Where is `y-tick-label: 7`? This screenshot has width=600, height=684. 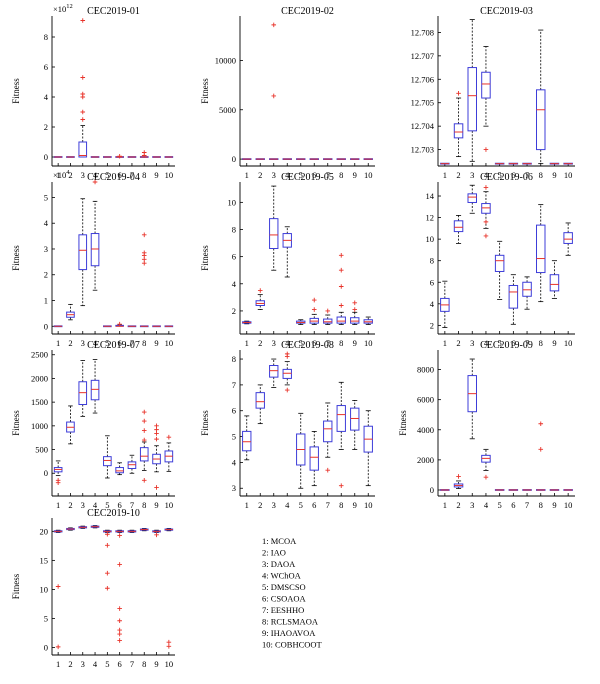
y-tick-label: 7 is located at coordinates (234, 385).